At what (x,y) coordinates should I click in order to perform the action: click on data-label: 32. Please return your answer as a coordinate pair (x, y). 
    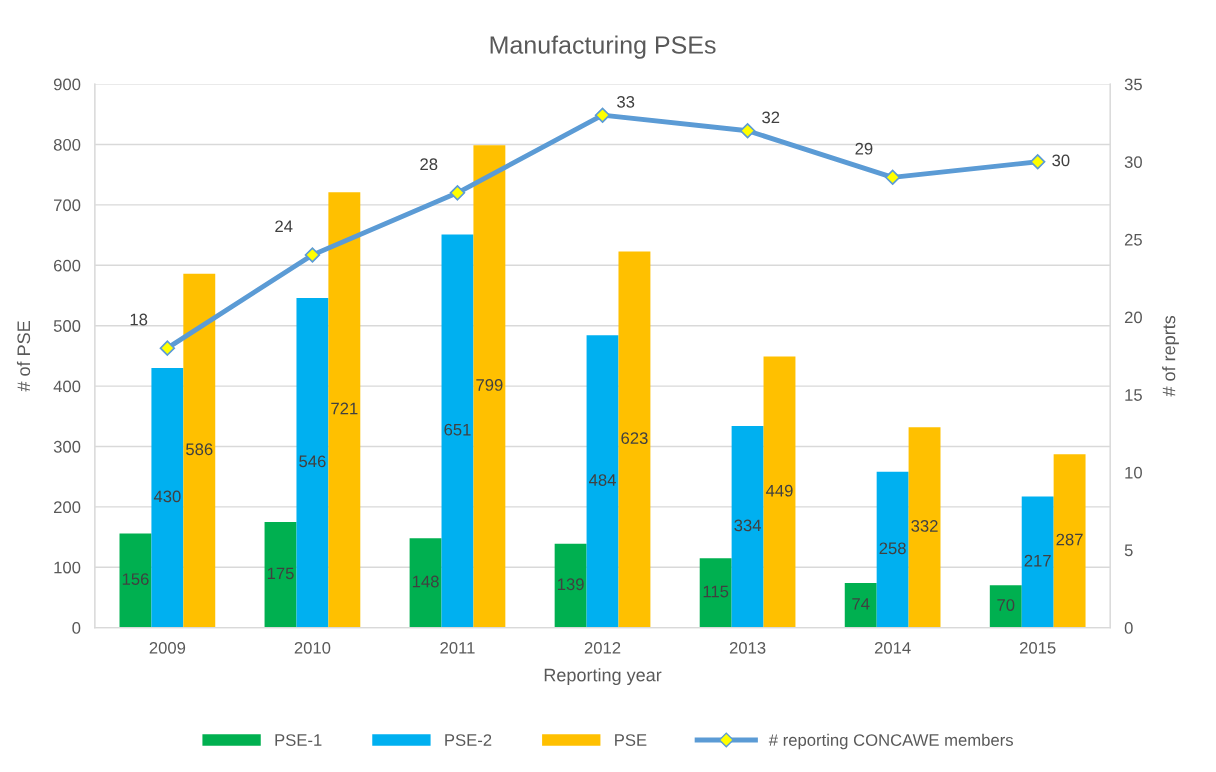
    Looking at the image, I should click on (771, 117).